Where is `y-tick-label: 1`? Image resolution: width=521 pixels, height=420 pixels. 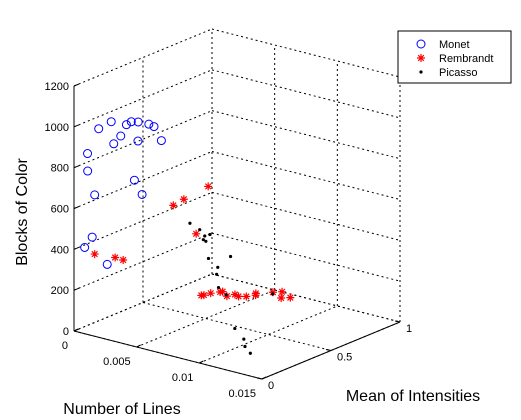 y-tick-label: 1 is located at coordinates (409, 329).